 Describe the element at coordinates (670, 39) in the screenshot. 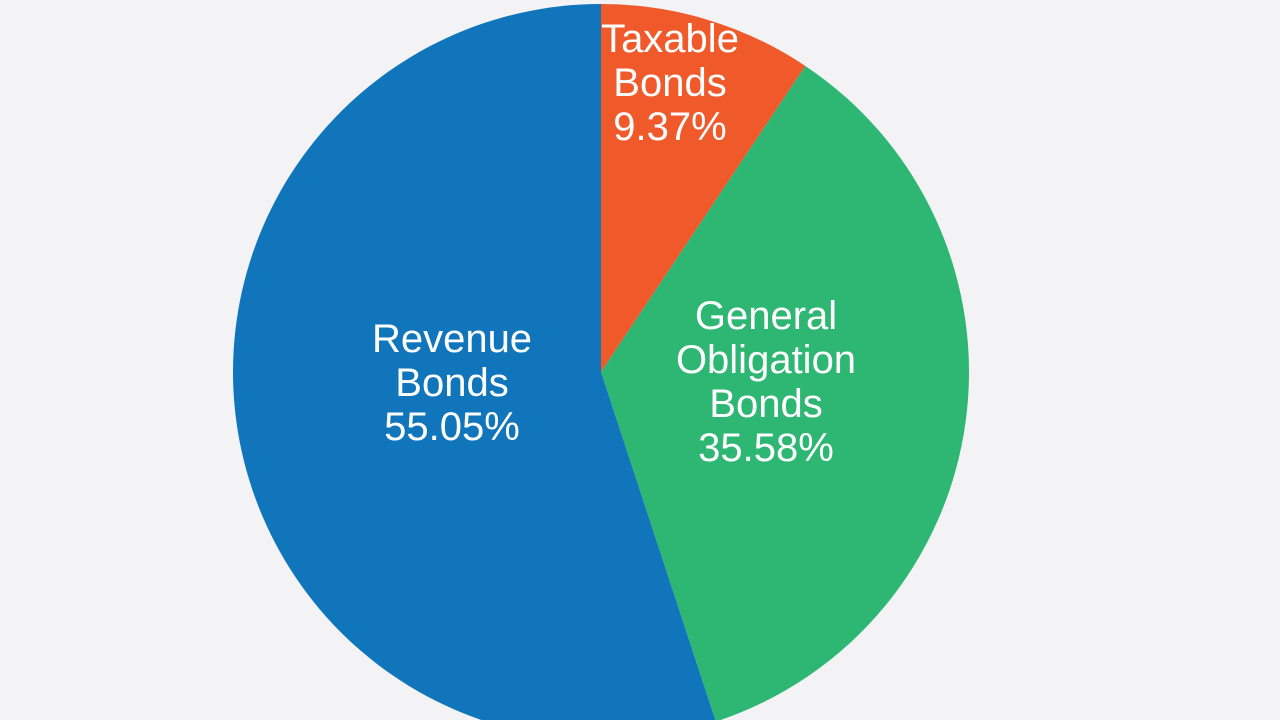

I see `slice-label-line: Taxable` at that location.